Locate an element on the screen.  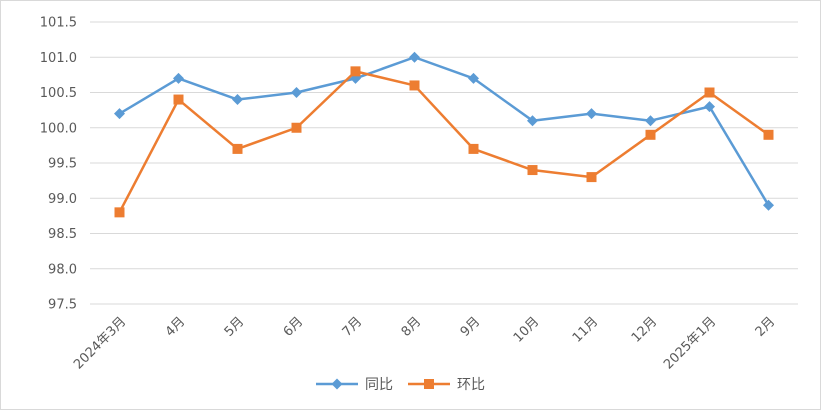
legend-item: 环比 is located at coordinates (446, 385).